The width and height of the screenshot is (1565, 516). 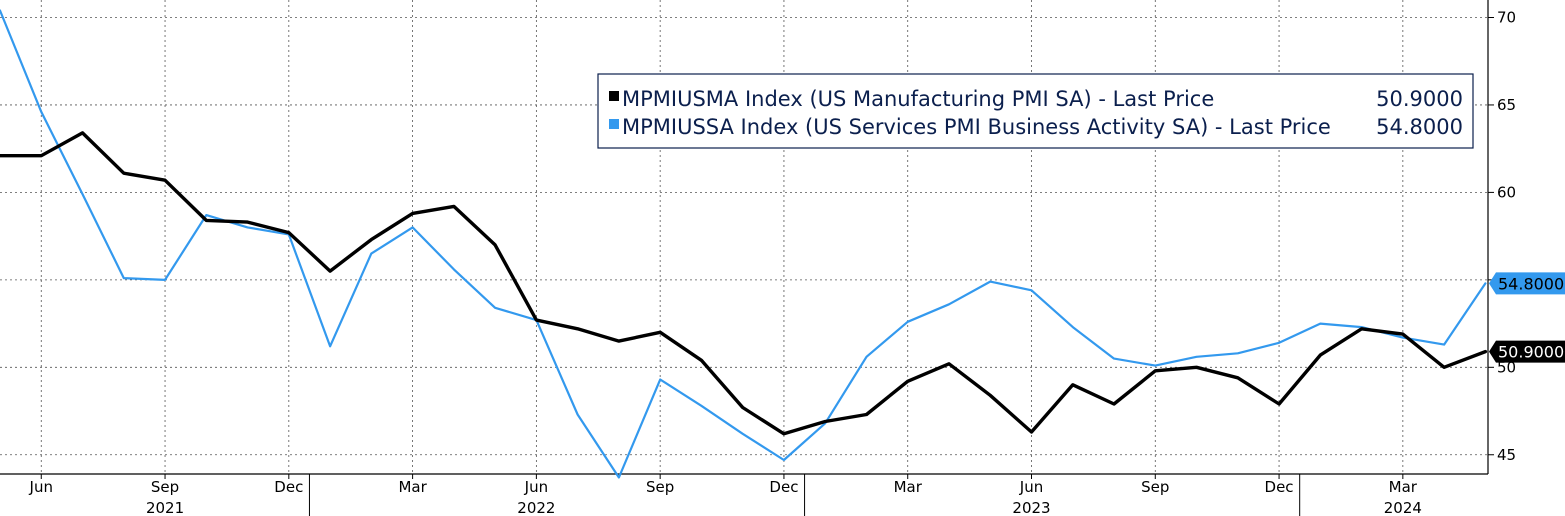 What do you see at coordinates (1403, 507) in the screenshot?
I see `x-year-label: 2024` at bounding box center [1403, 507].